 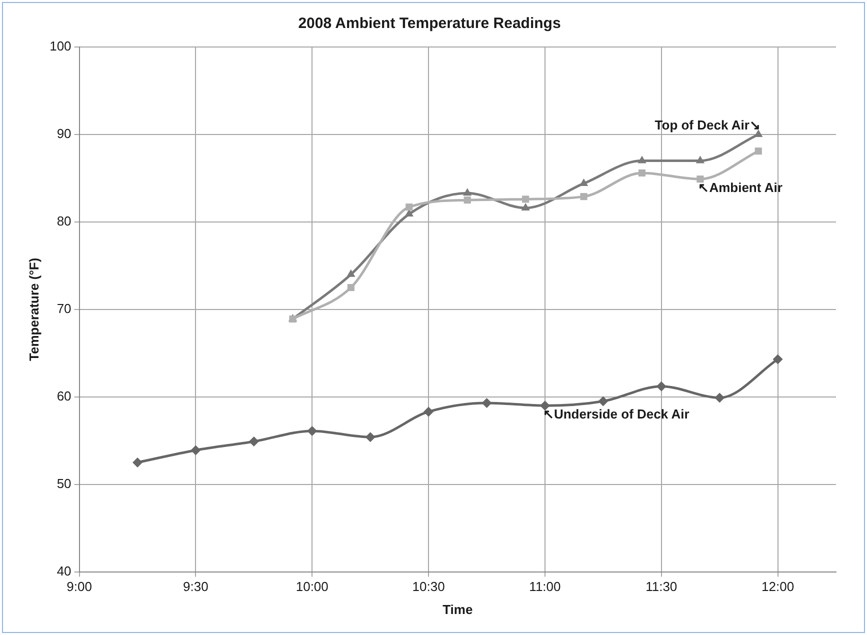 I want to click on annotation: ↖Underside of Deck Air, so click(x=616, y=414).